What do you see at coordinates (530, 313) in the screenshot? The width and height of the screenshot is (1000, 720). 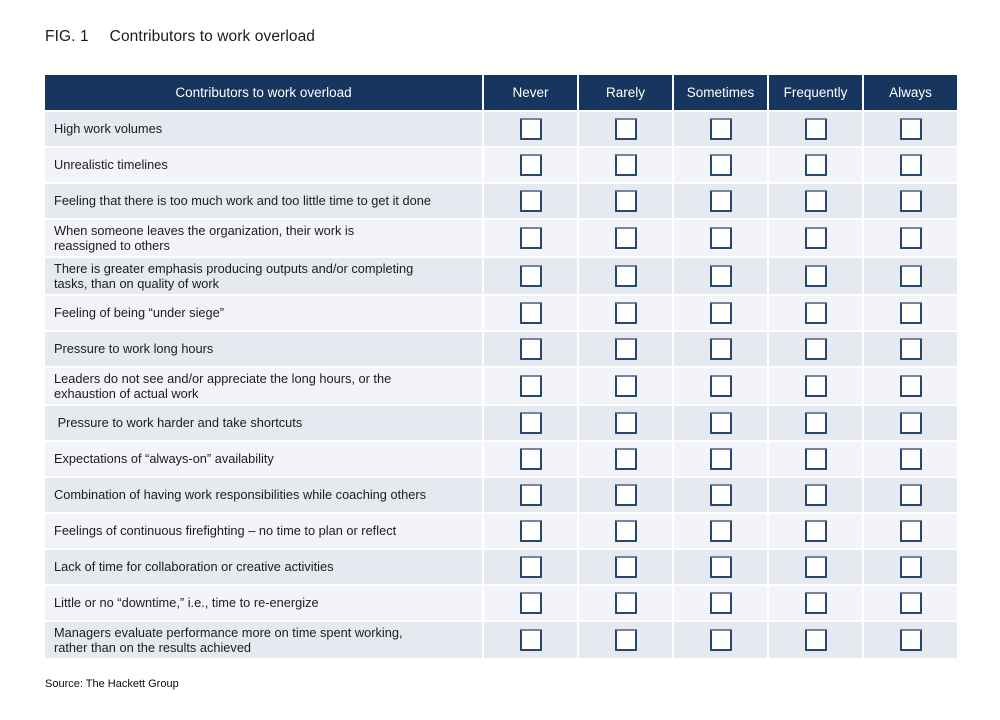 I see `checkbox-r6-never` at bounding box center [530, 313].